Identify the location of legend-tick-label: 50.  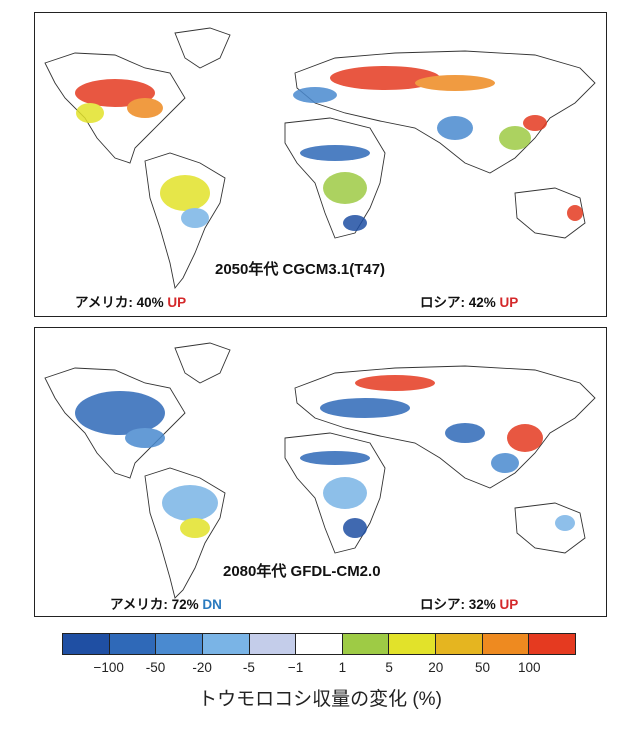
(483, 667).